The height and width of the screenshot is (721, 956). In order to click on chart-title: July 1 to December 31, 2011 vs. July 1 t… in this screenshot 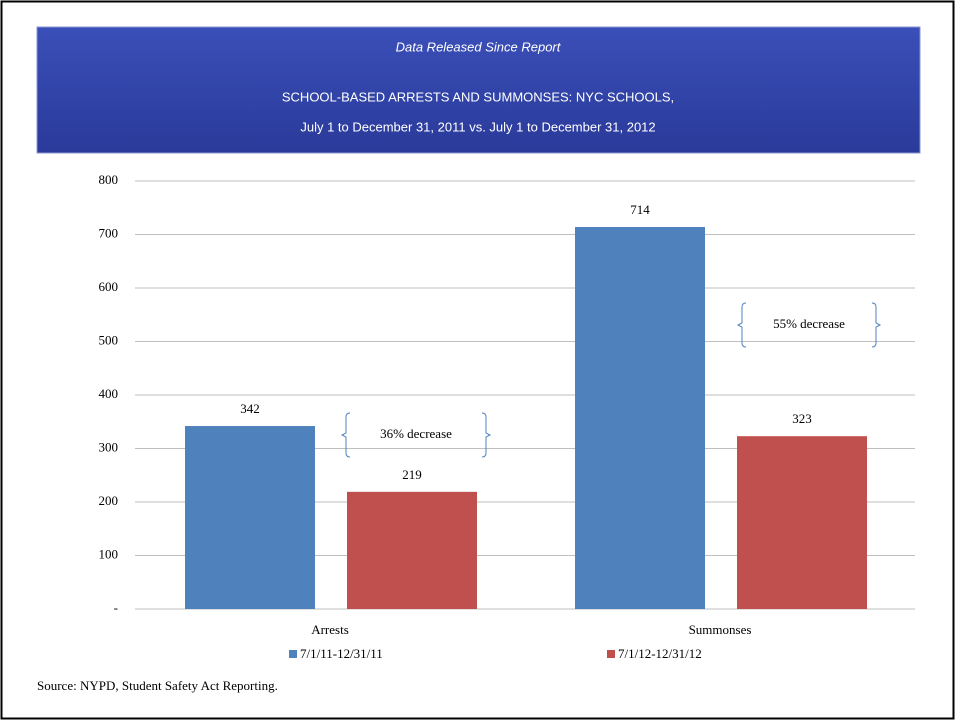, I will do `click(477, 126)`.